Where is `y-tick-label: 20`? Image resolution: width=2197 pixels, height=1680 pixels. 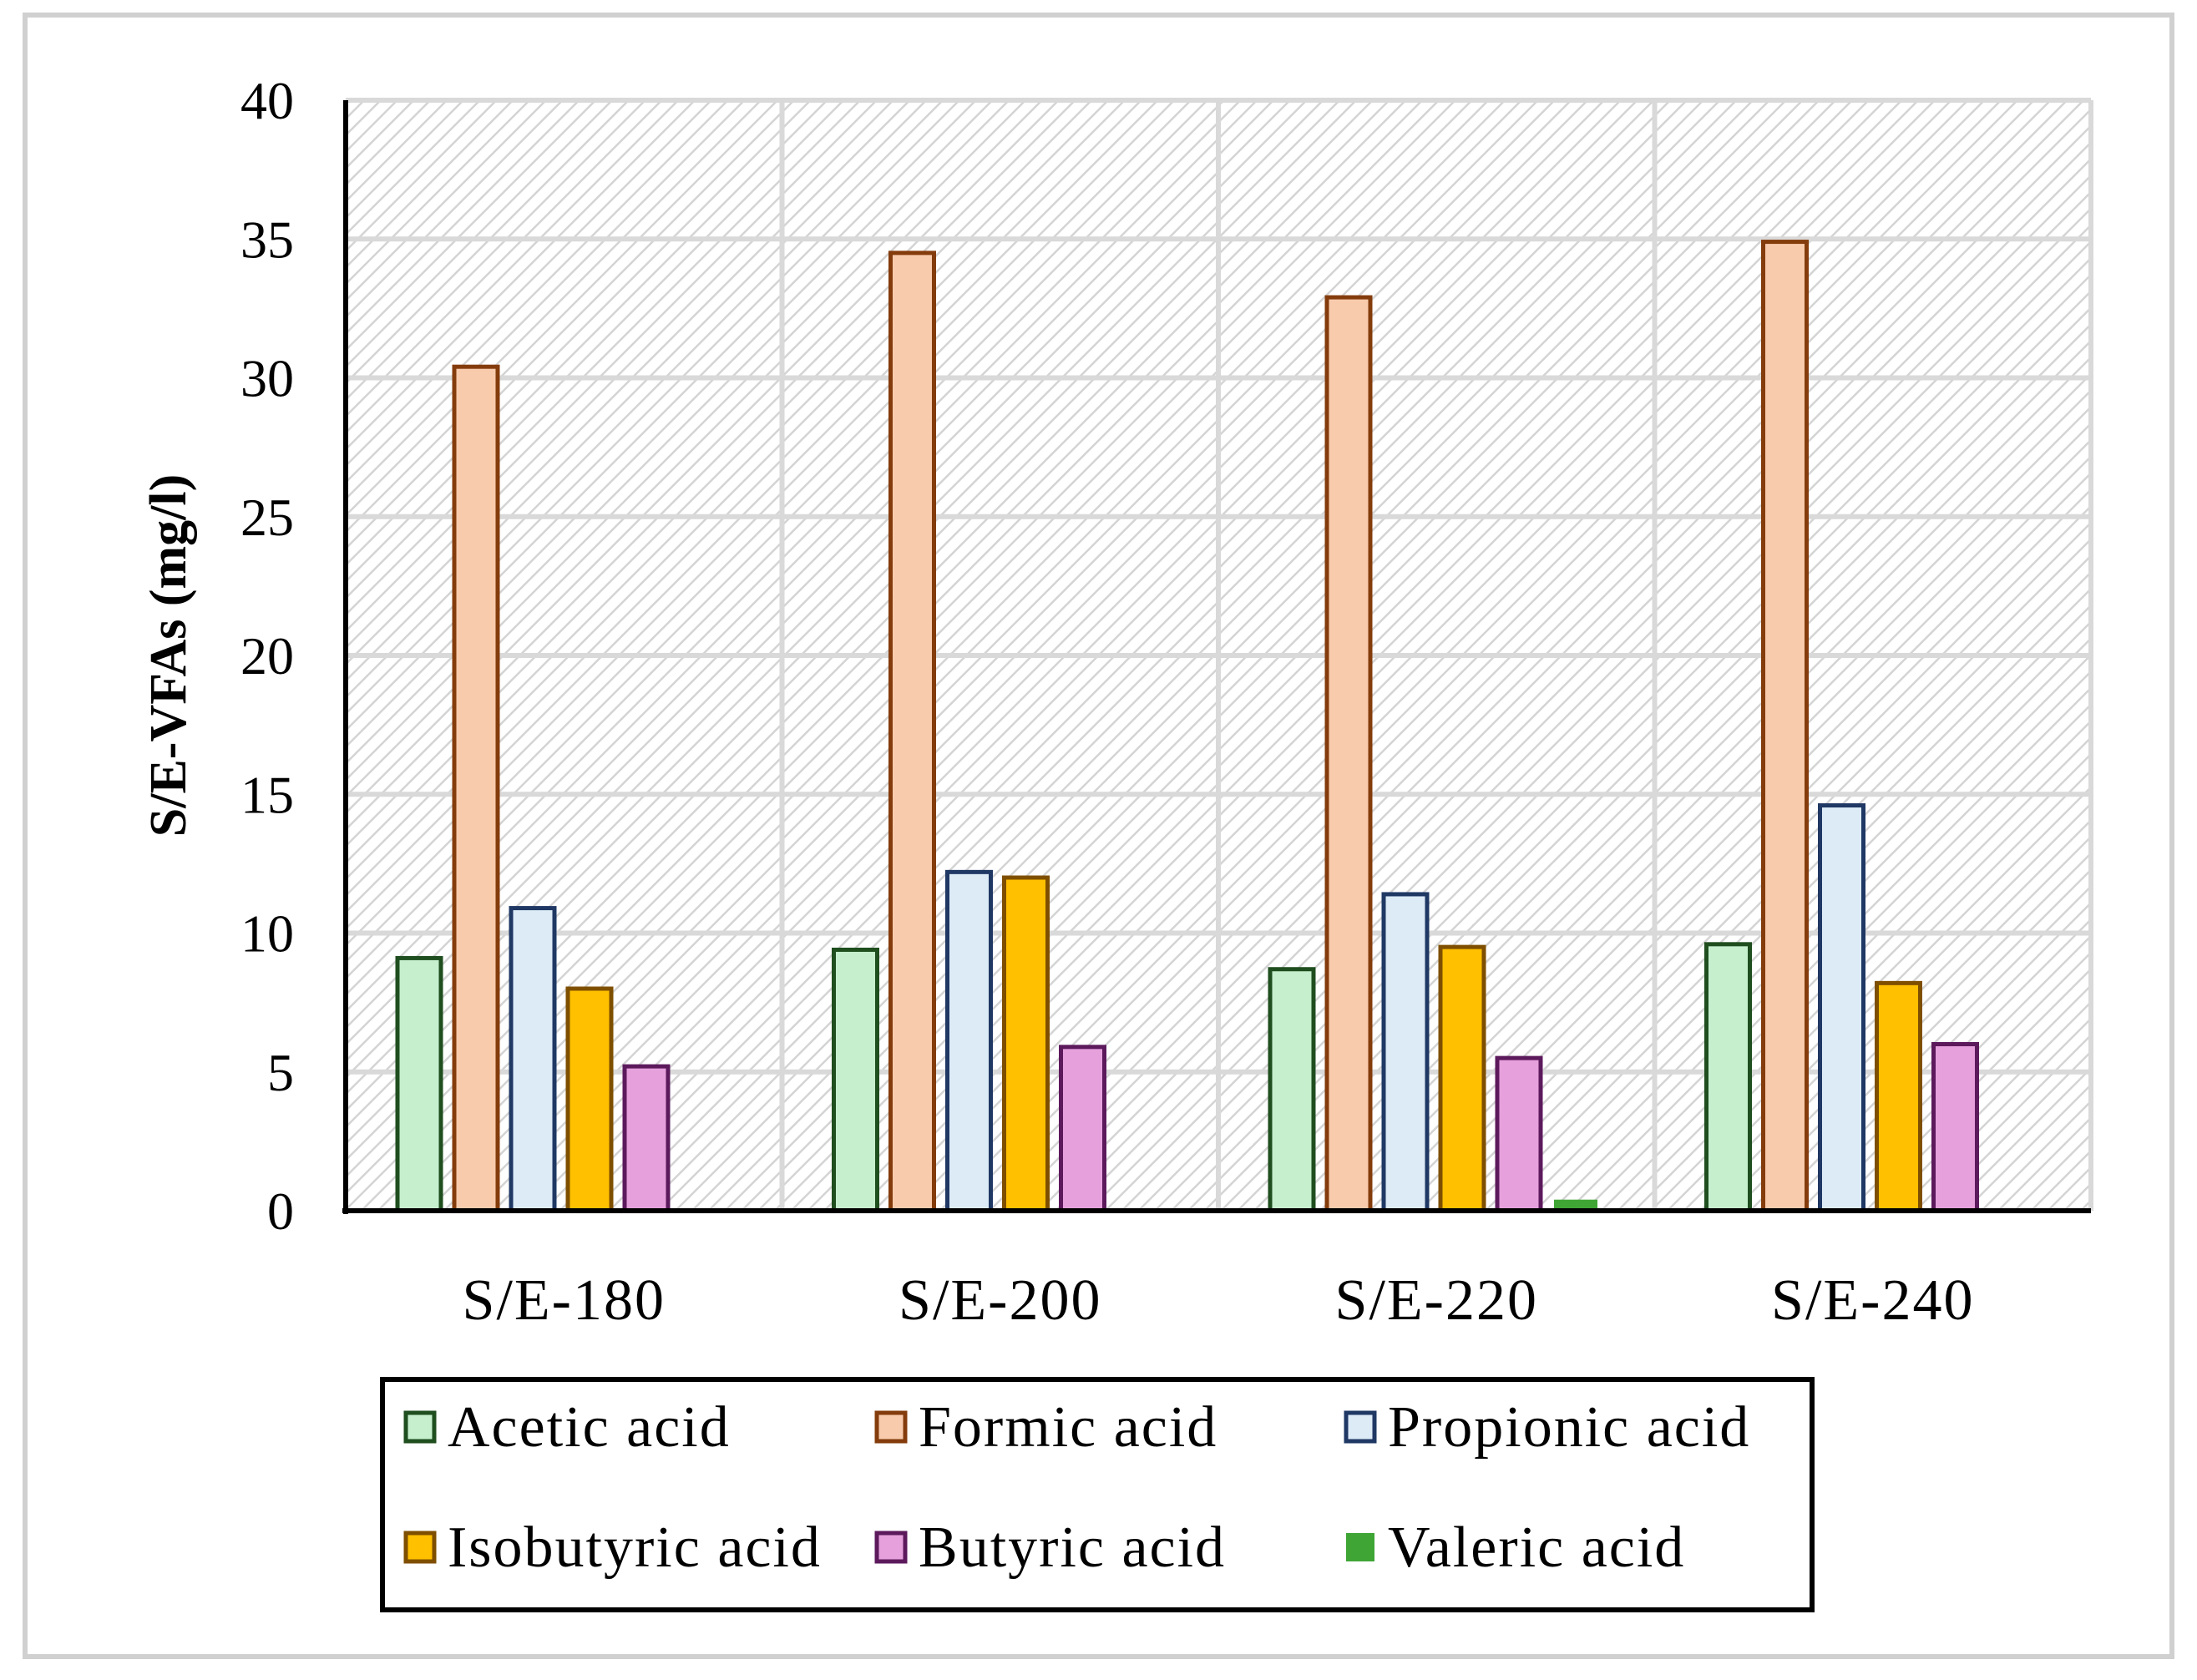
y-tick-label: 20 is located at coordinates (267, 656).